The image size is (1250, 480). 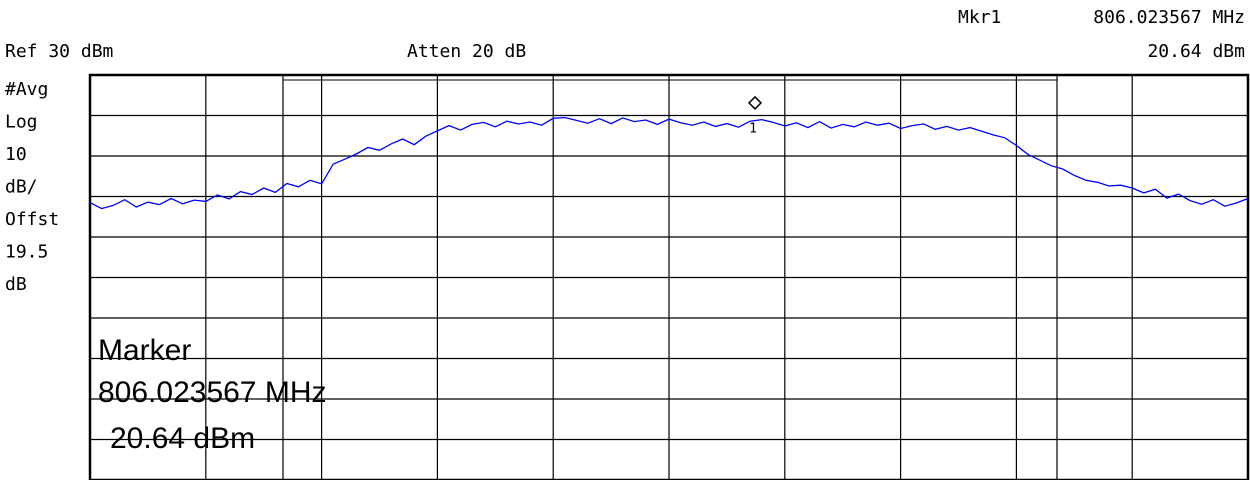 I want to click on side-label: Offst, so click(x=32, y=219).